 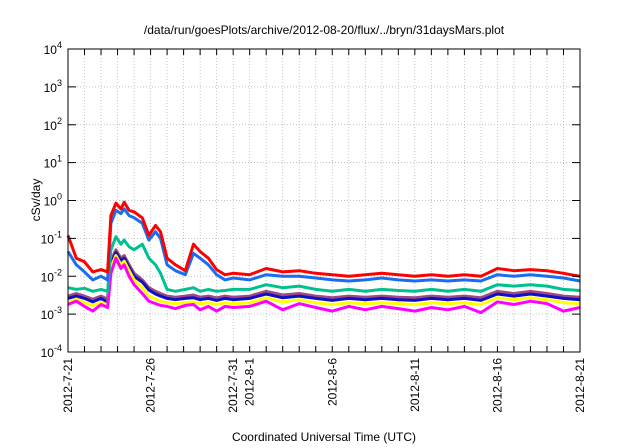 What do you see at coordinates (332, 382) in the screenshot?
I see `x-tick-label: 2012-8-6` at bounding box center [332, 382].